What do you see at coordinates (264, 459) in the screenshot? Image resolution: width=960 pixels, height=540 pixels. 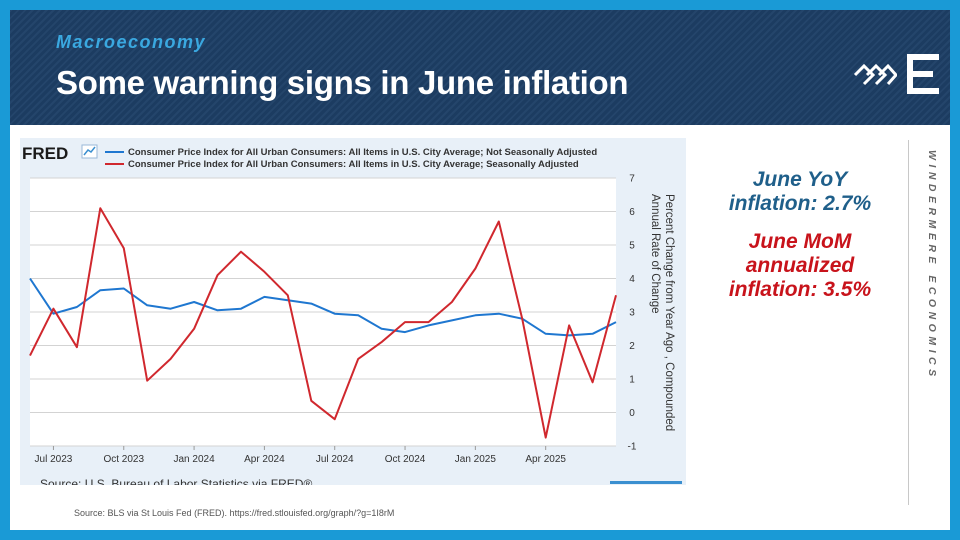 I see `x-tick-label: Apr 2024` at bounding box center [264, 459].